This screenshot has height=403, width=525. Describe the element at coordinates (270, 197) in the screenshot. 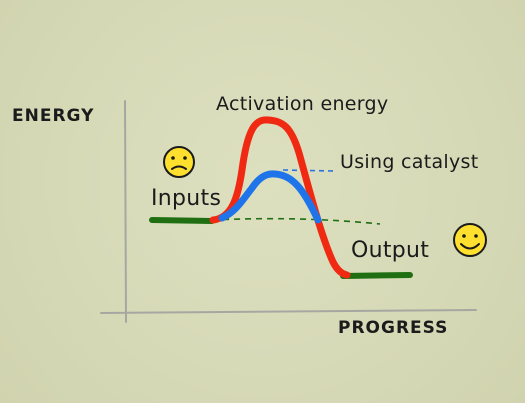

I see `catalyzed-curve` at that location.